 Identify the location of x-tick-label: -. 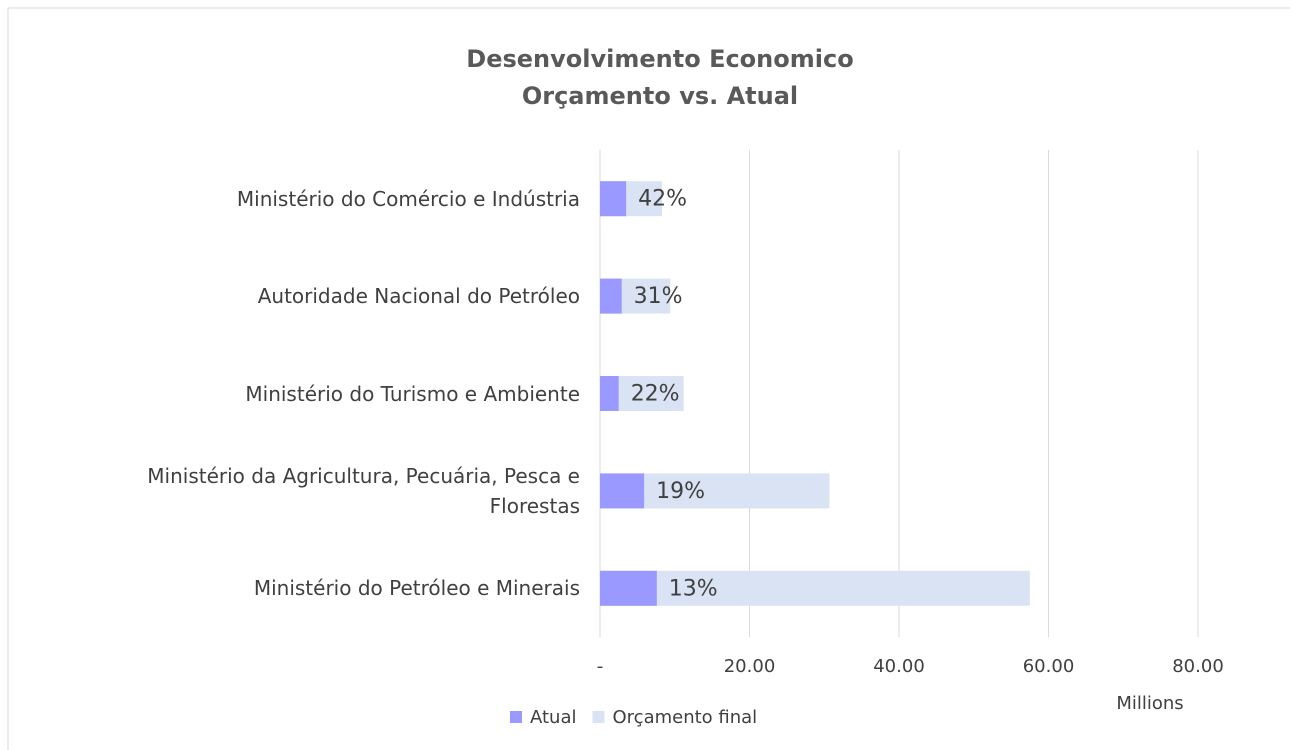
(600, 666).